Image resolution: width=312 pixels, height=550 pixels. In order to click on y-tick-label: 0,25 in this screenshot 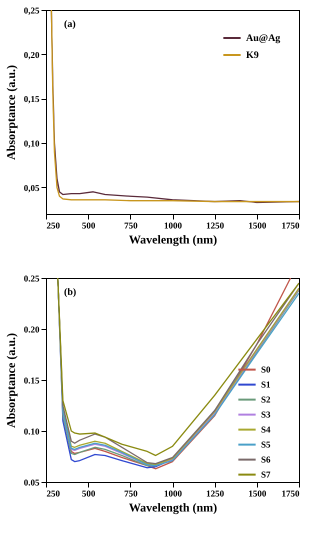, I will do `click(32, 11)`.